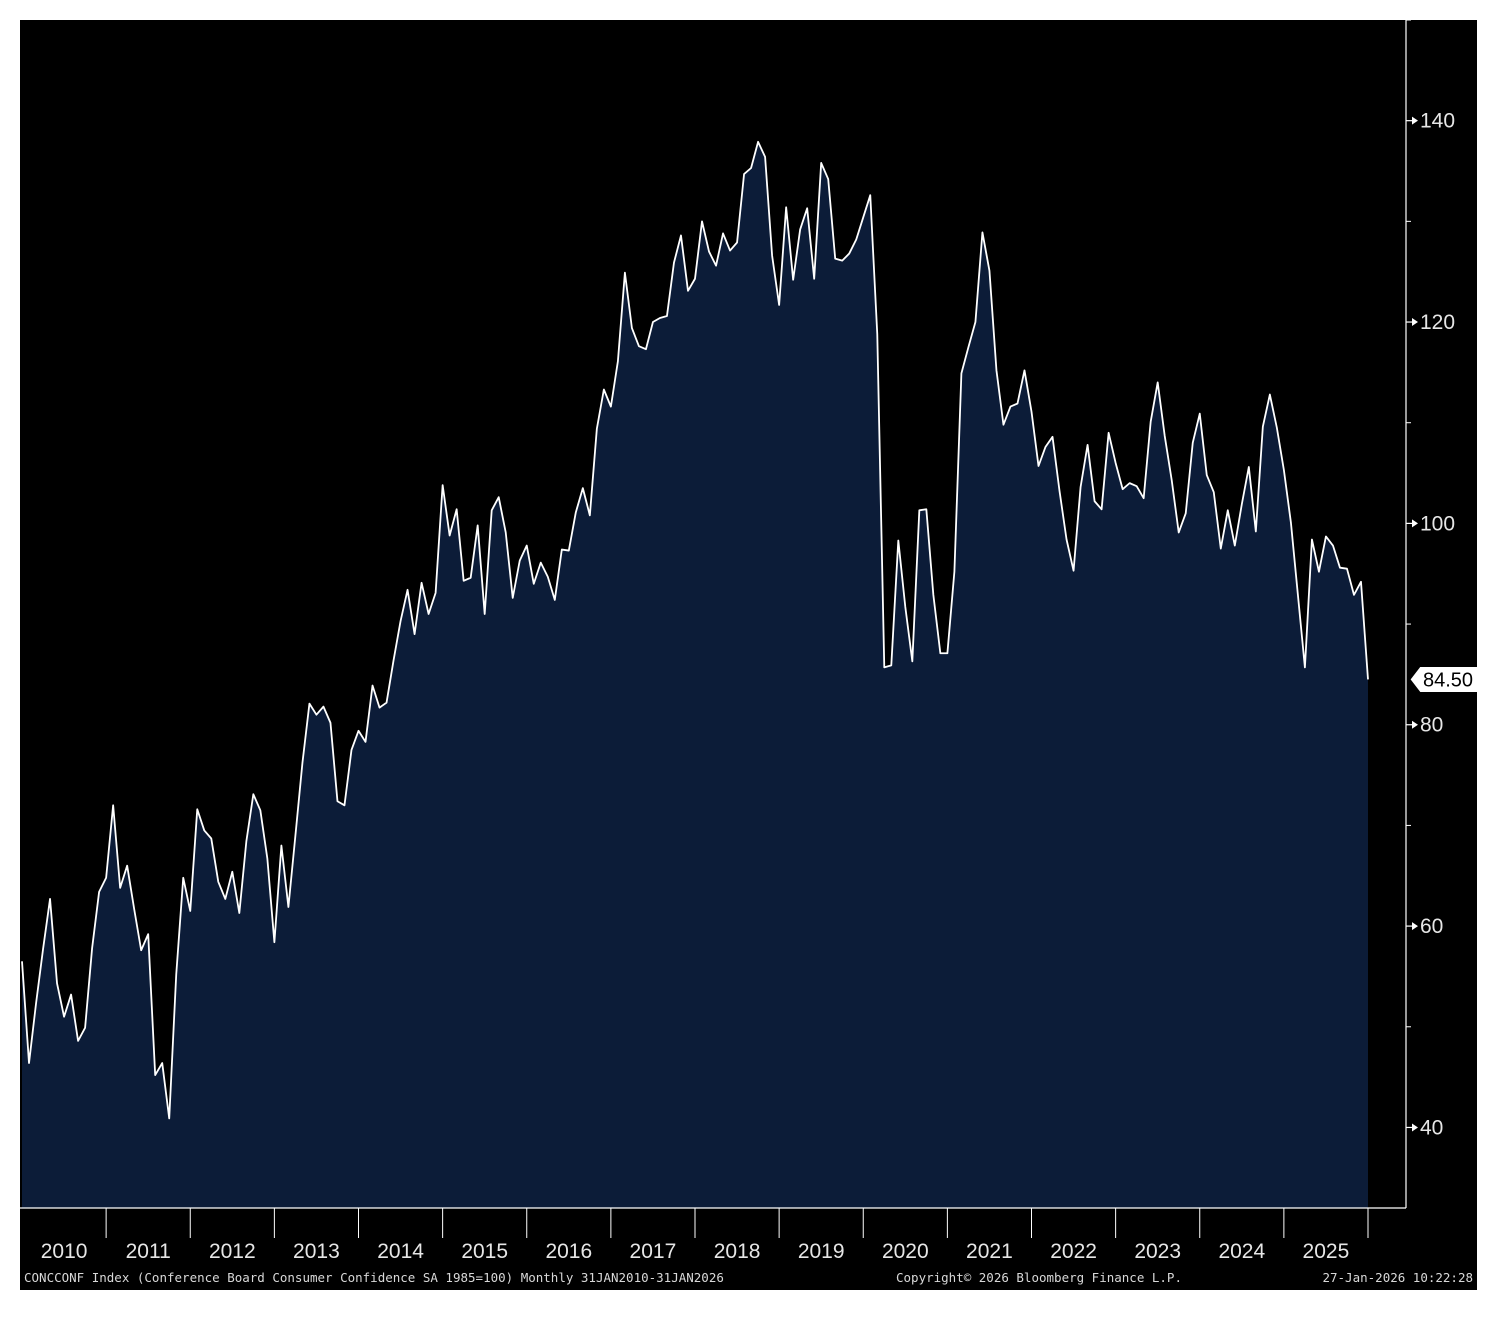  I want to click on year-label: 2016, so click(568, 1251).